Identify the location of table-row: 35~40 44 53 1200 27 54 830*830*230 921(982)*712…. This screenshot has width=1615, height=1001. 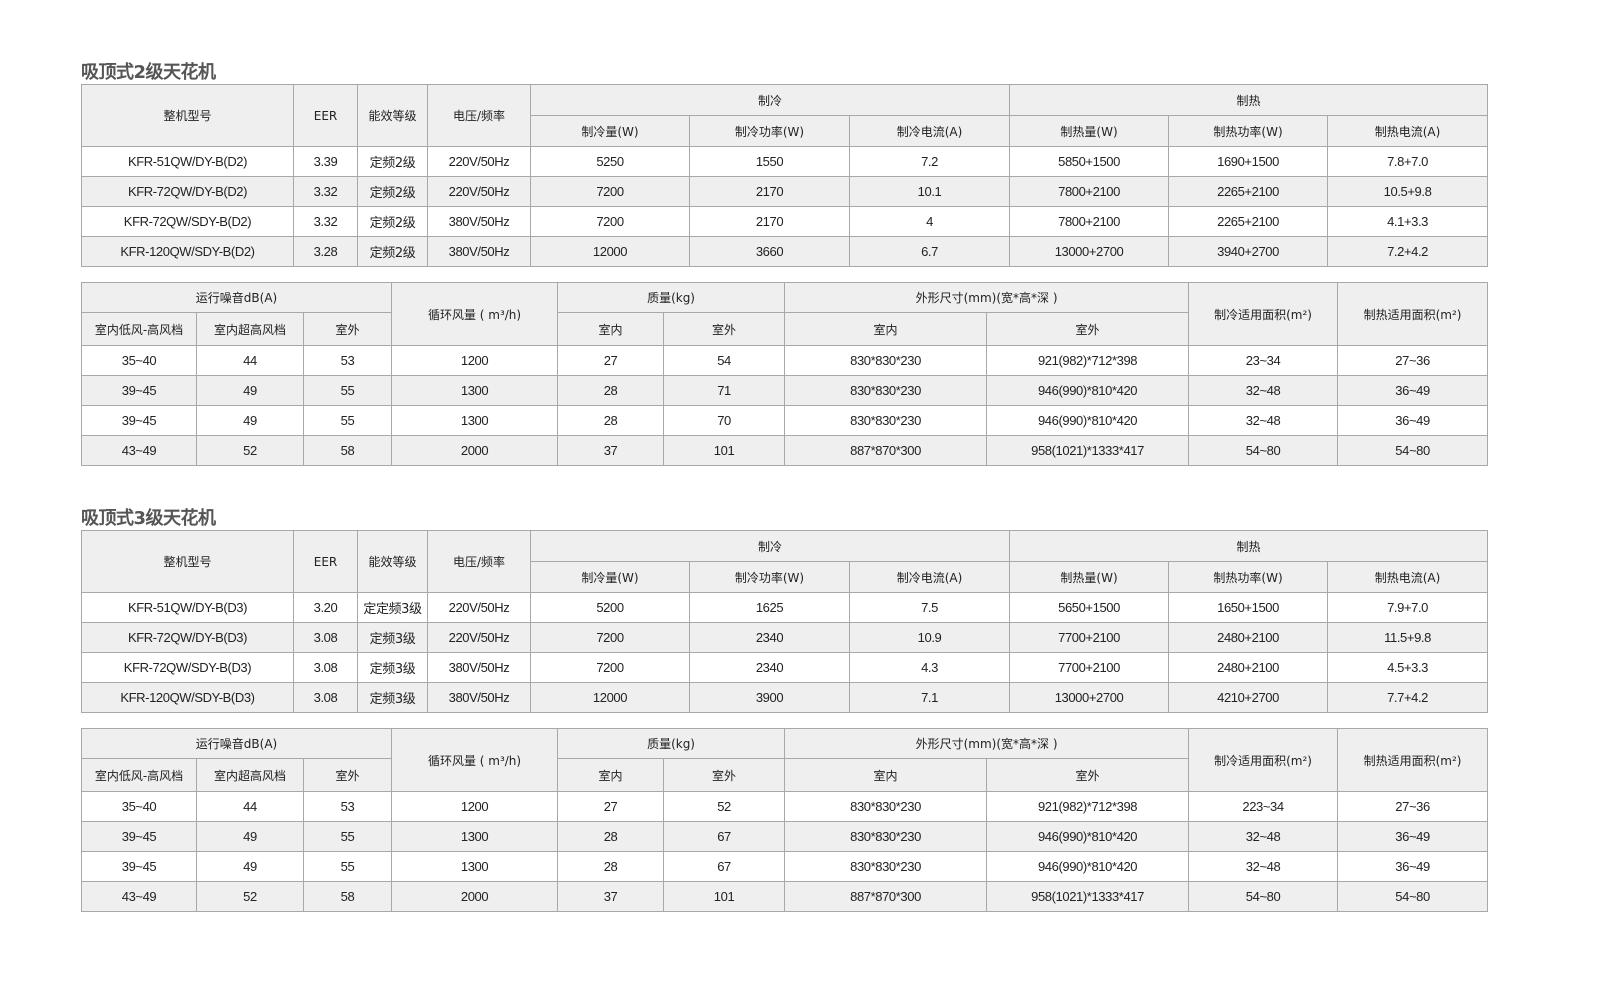
(785, 360).